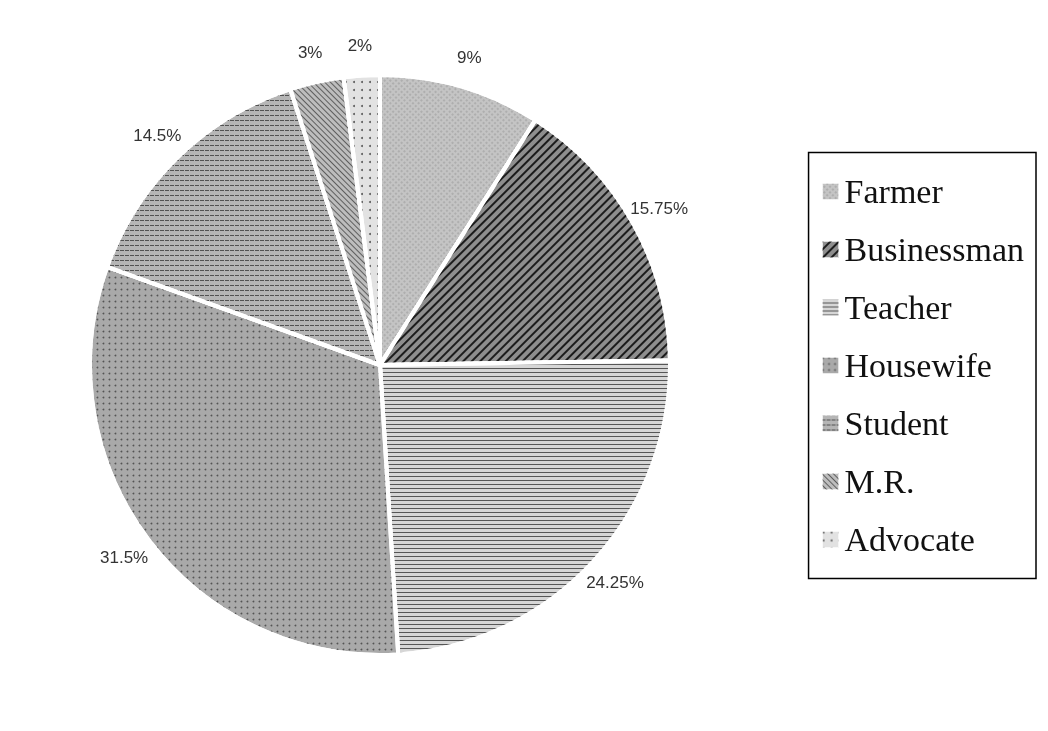  What do you see at coordinates (157, 135) in the screenshot?
I see `data-label: 14.5%` at bounding box center [157, 135].